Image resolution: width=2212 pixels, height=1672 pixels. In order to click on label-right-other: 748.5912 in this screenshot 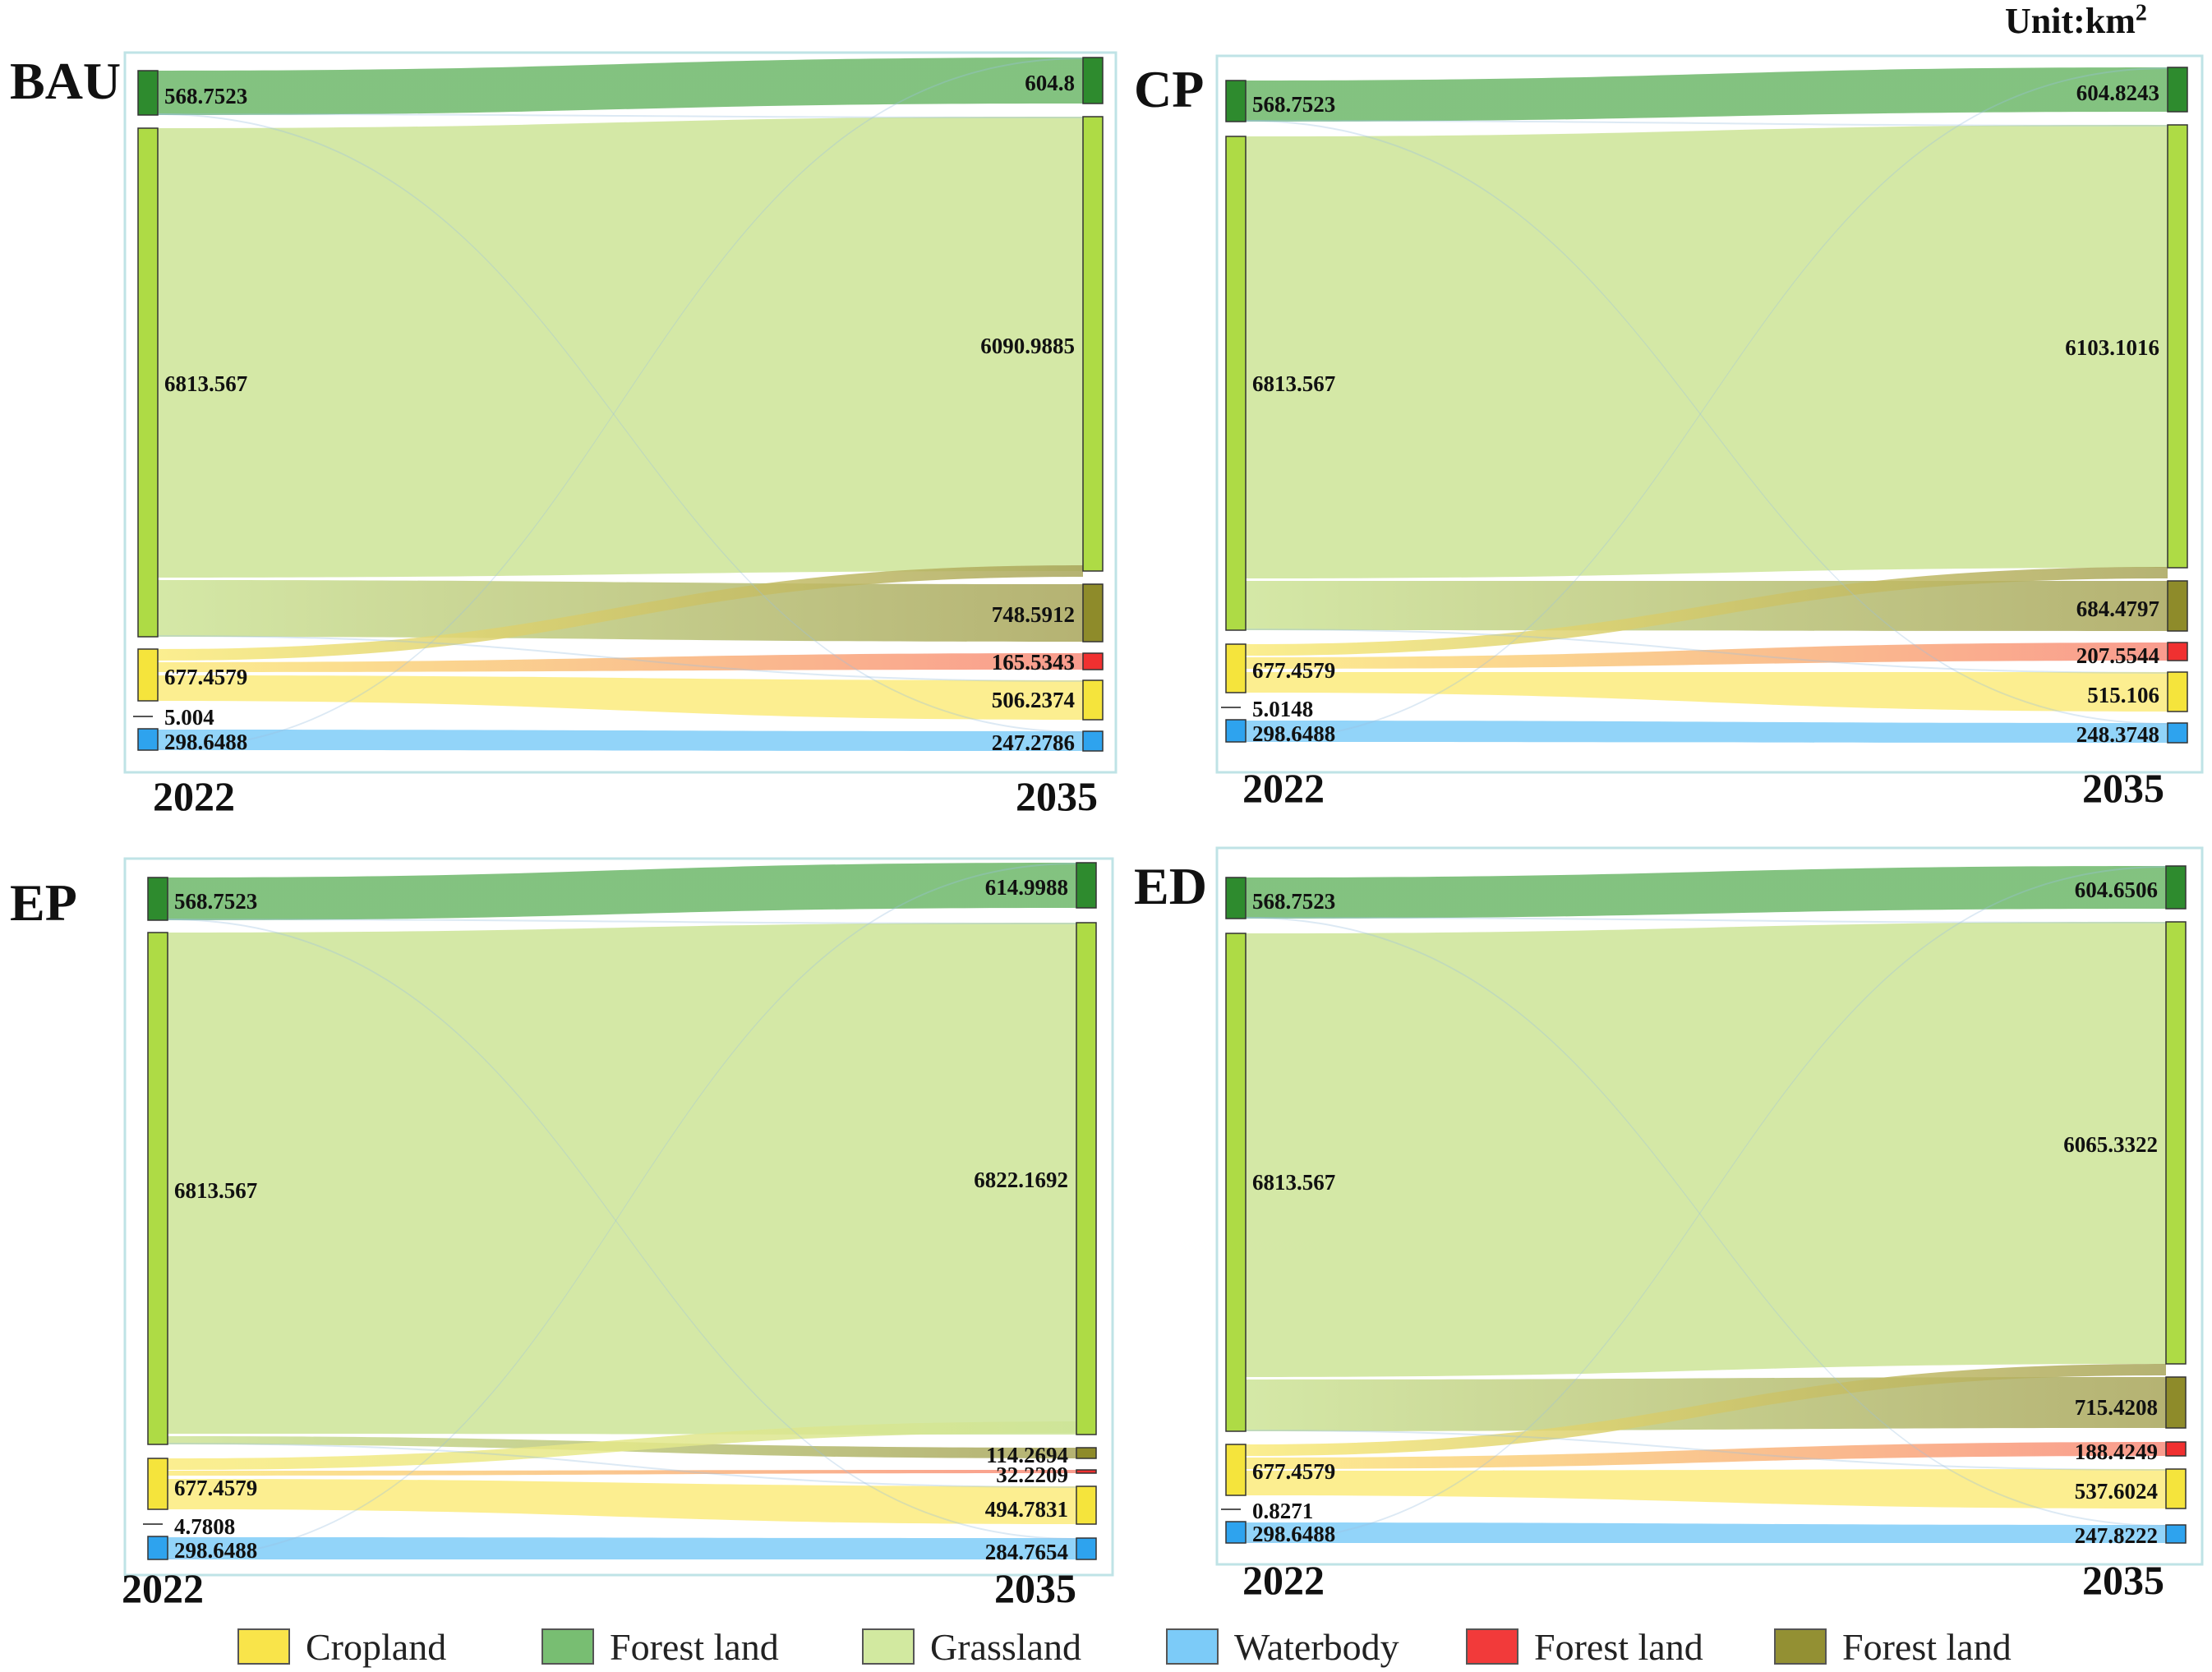, I will do `click(1033, 614)`.